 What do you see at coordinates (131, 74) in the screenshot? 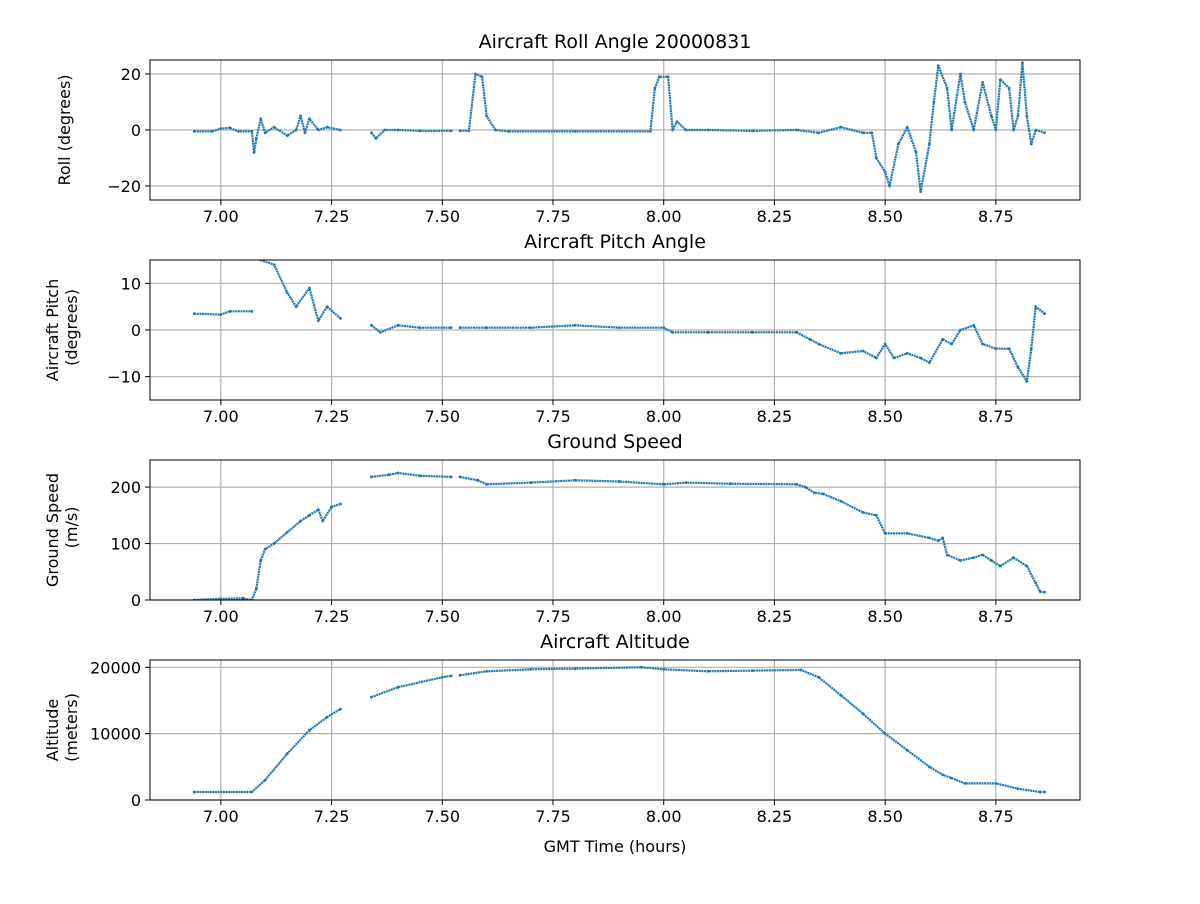
I see `y-tick-label: 20` at bounding box center [131, 74].